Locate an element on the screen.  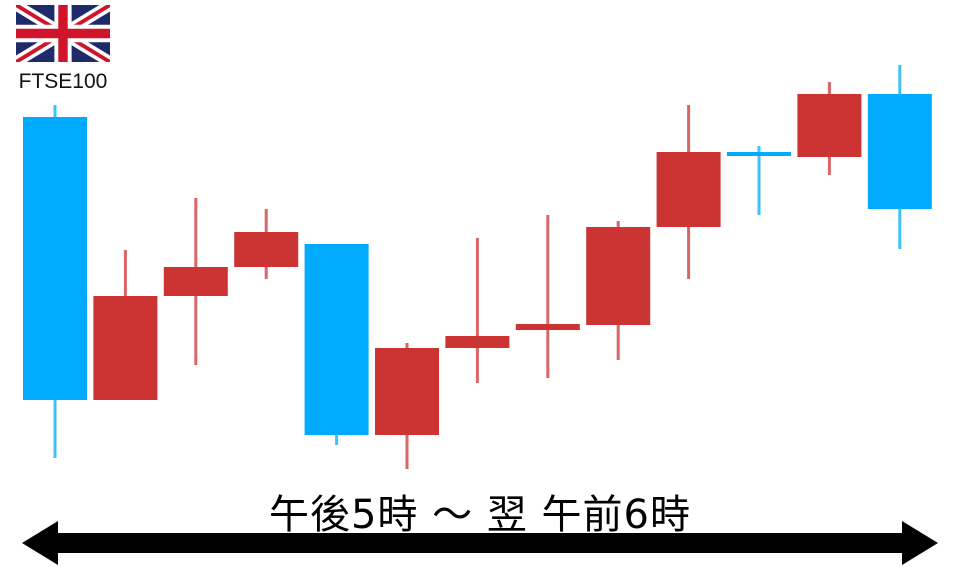
uk-flag-icon is located at coordinates (63, 33).